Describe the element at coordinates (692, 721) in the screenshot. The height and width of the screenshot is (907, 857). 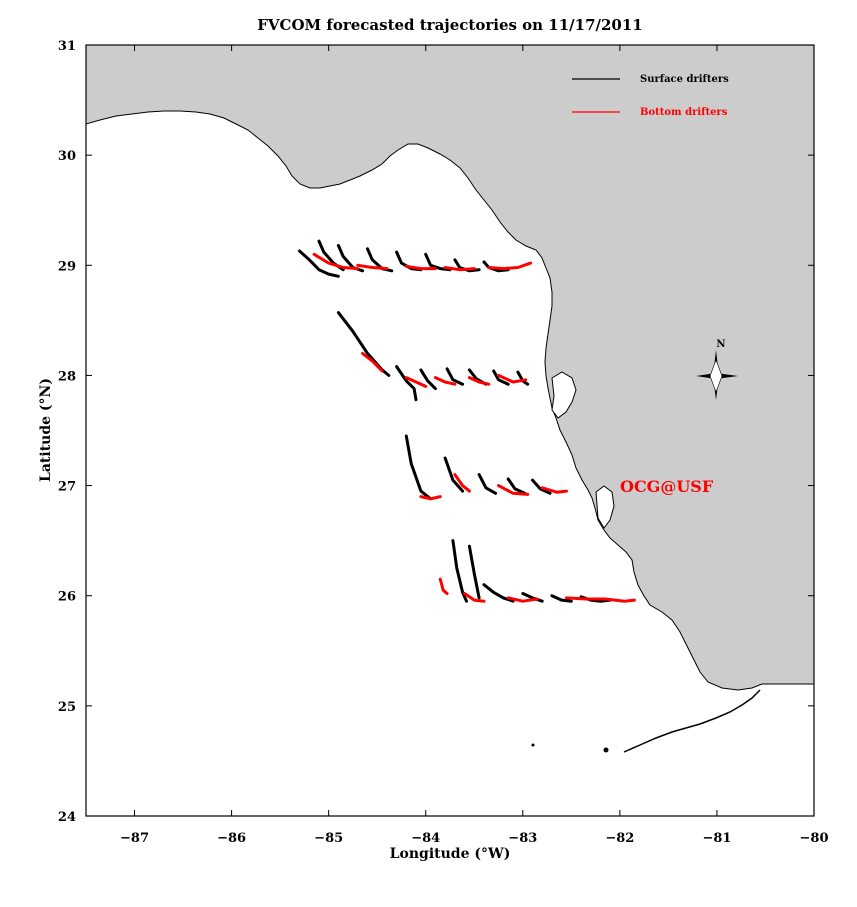
I see `florida-keys` at that location.